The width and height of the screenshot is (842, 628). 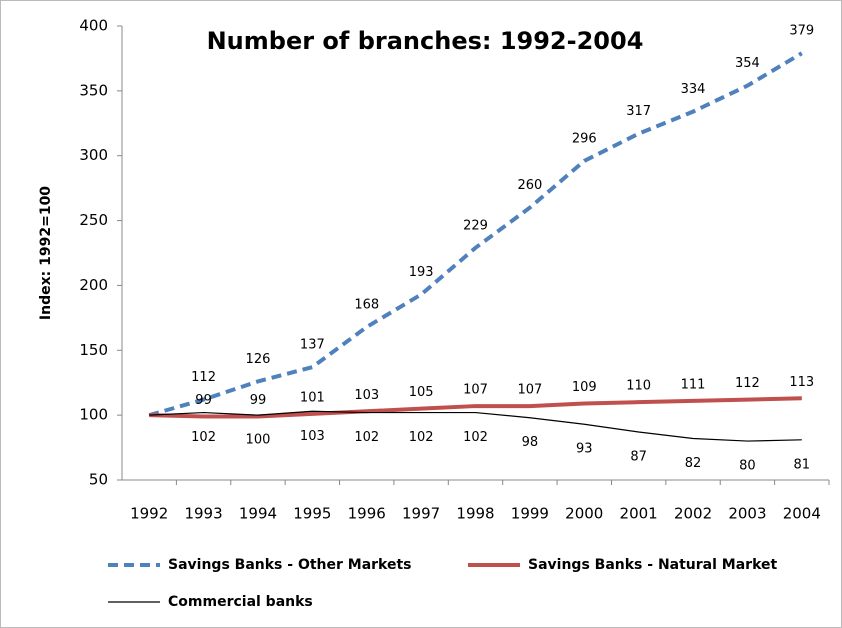 I want to click on y-tick-label: 100, so click(x=93, y=415).